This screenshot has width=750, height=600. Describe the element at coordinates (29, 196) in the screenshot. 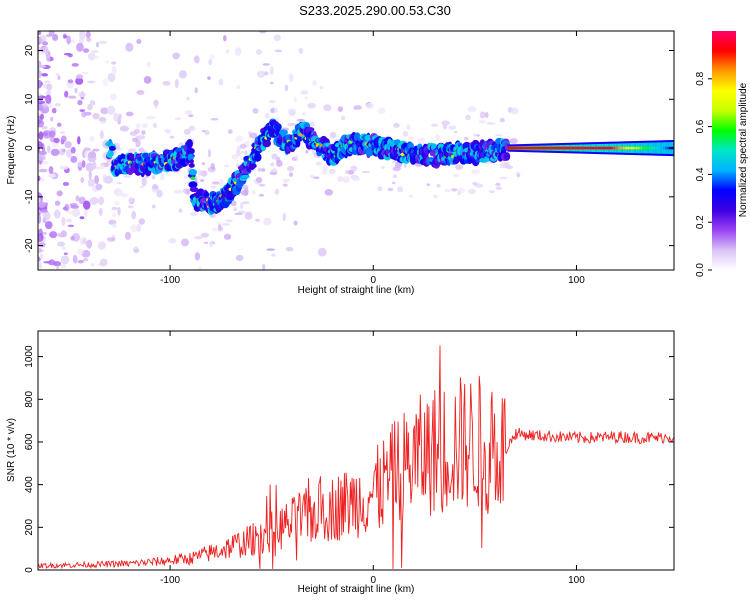

I see `spectrogram-y-tick-label: -10` at that location.